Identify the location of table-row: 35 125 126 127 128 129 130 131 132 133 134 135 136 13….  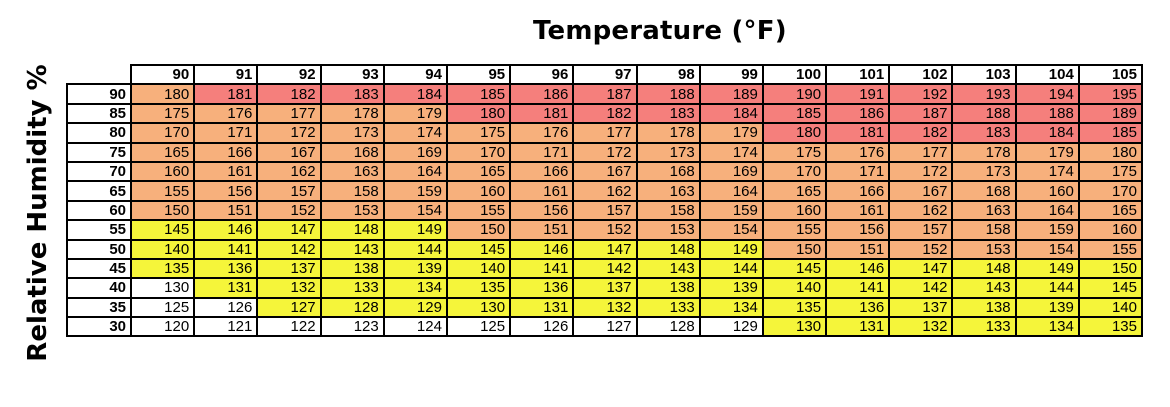
(605, 307).